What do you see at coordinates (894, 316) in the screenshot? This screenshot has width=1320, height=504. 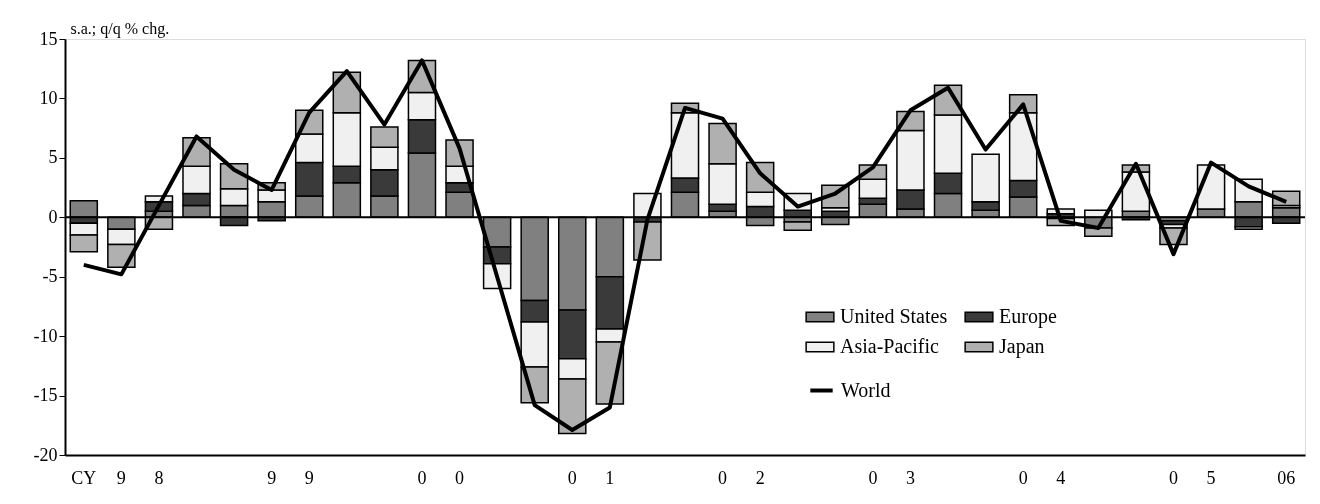 I see `legend-label: United States` at bounding box center [894, 316].